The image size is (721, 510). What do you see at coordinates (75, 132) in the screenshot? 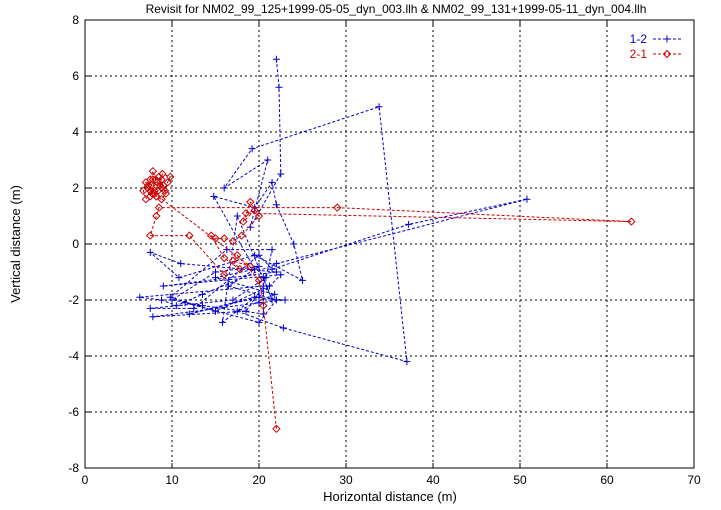
I see `y-tick-label: 4` at bounding box center [75, 132].